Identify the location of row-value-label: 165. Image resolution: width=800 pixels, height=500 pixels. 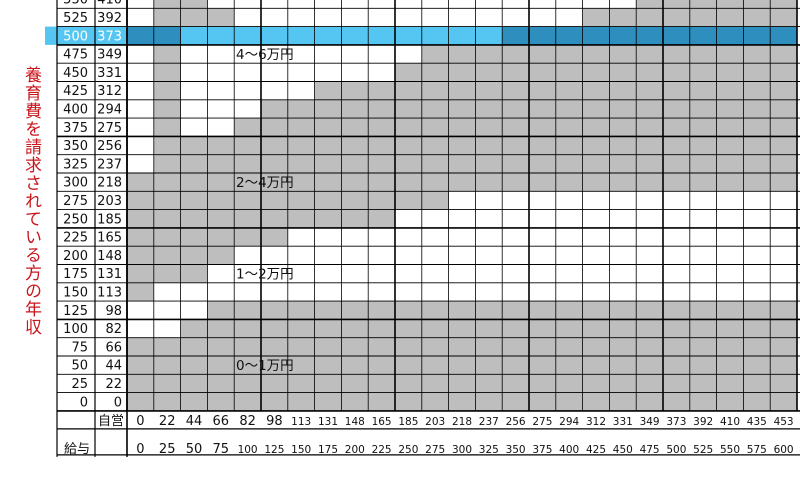
(109, 238).